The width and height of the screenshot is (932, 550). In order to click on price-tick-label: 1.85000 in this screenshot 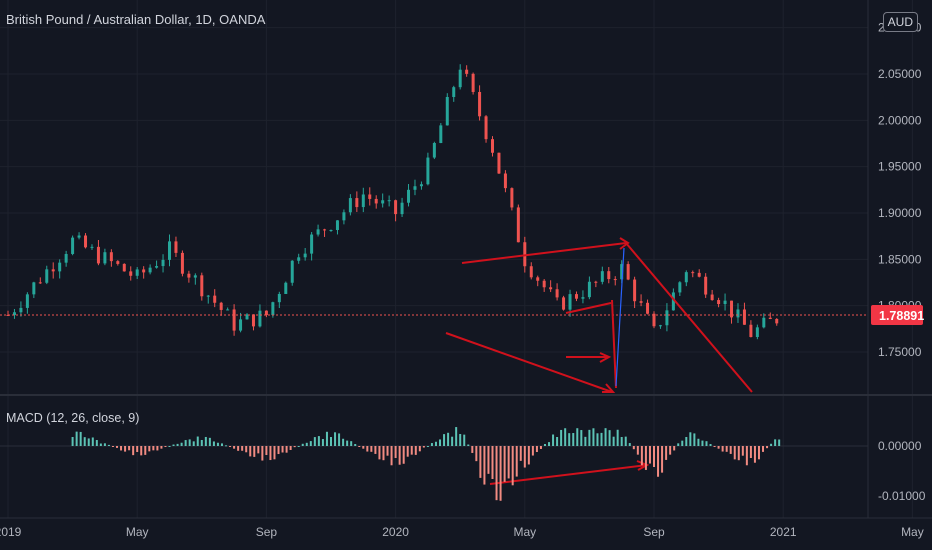, I will do `click(900, 259)`.